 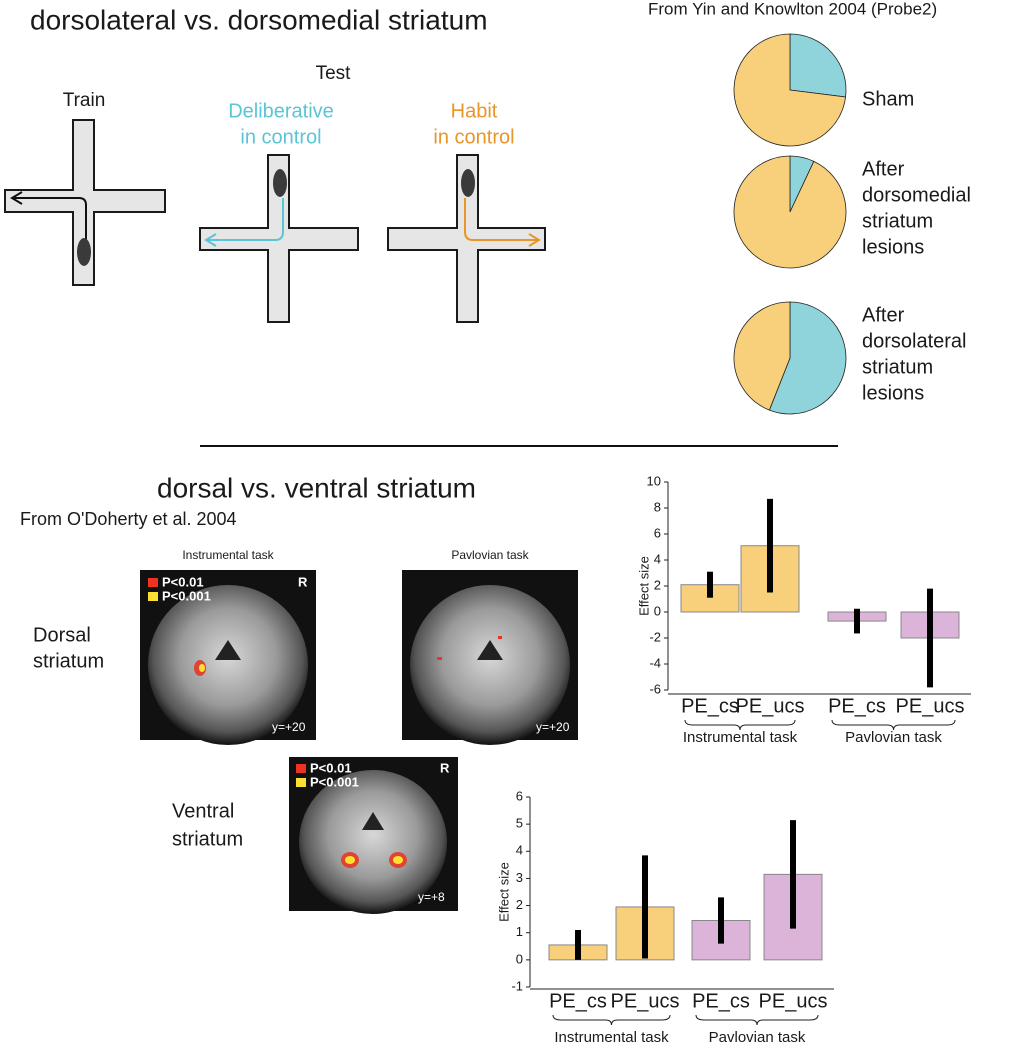 I want to click on deliberative-label: in control, so click(x=280, y=137).